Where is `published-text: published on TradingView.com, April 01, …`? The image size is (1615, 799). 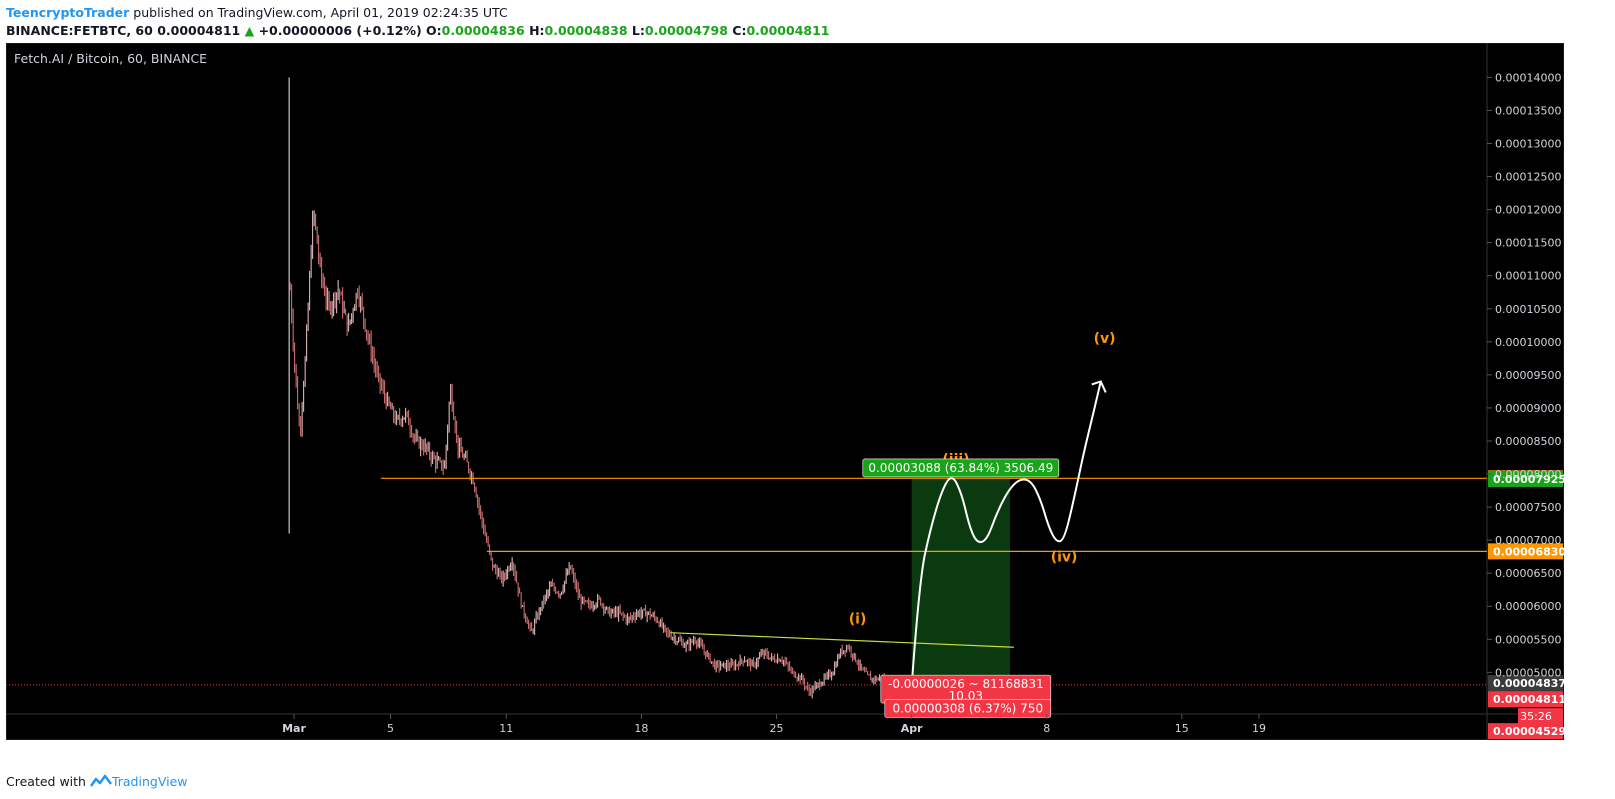
published-text: published on TradingView.com, April 01, … is located at coordinates (318, 12).